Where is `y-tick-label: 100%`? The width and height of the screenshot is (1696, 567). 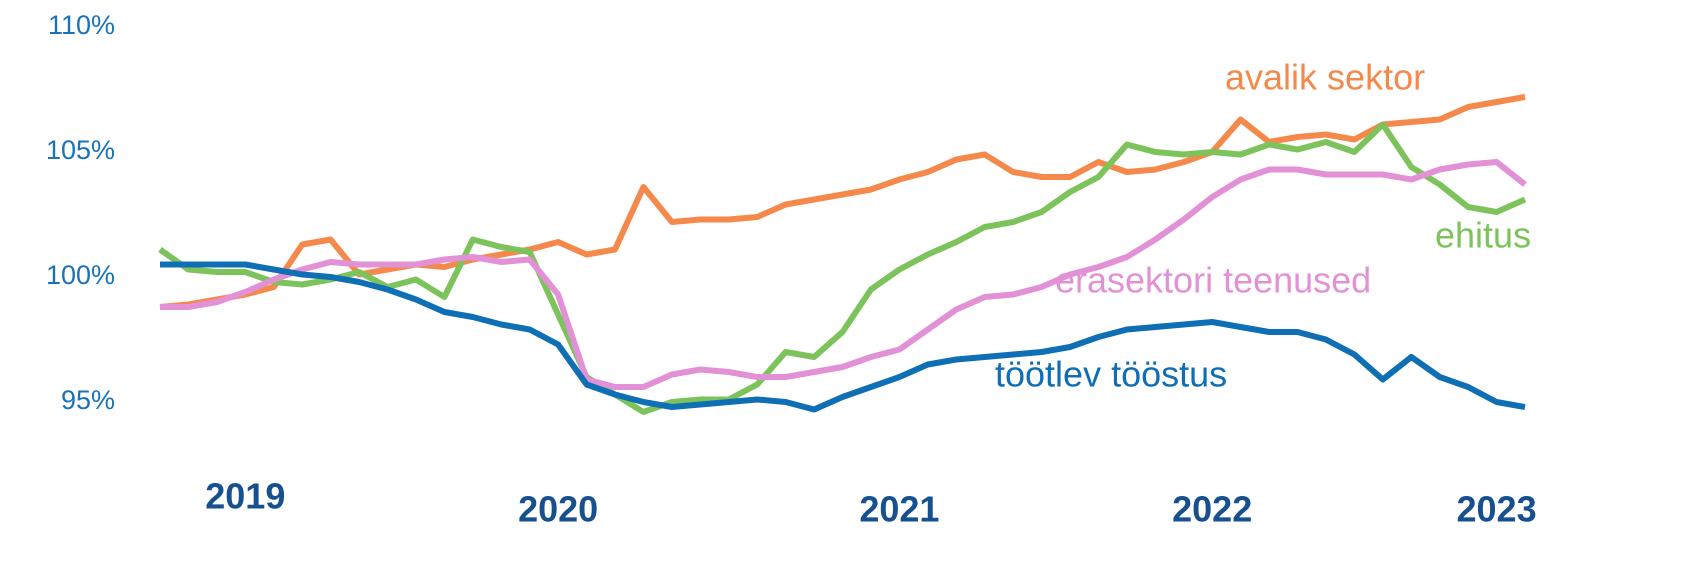 y-tick-label: 100% is located at coordinates (80, 275).